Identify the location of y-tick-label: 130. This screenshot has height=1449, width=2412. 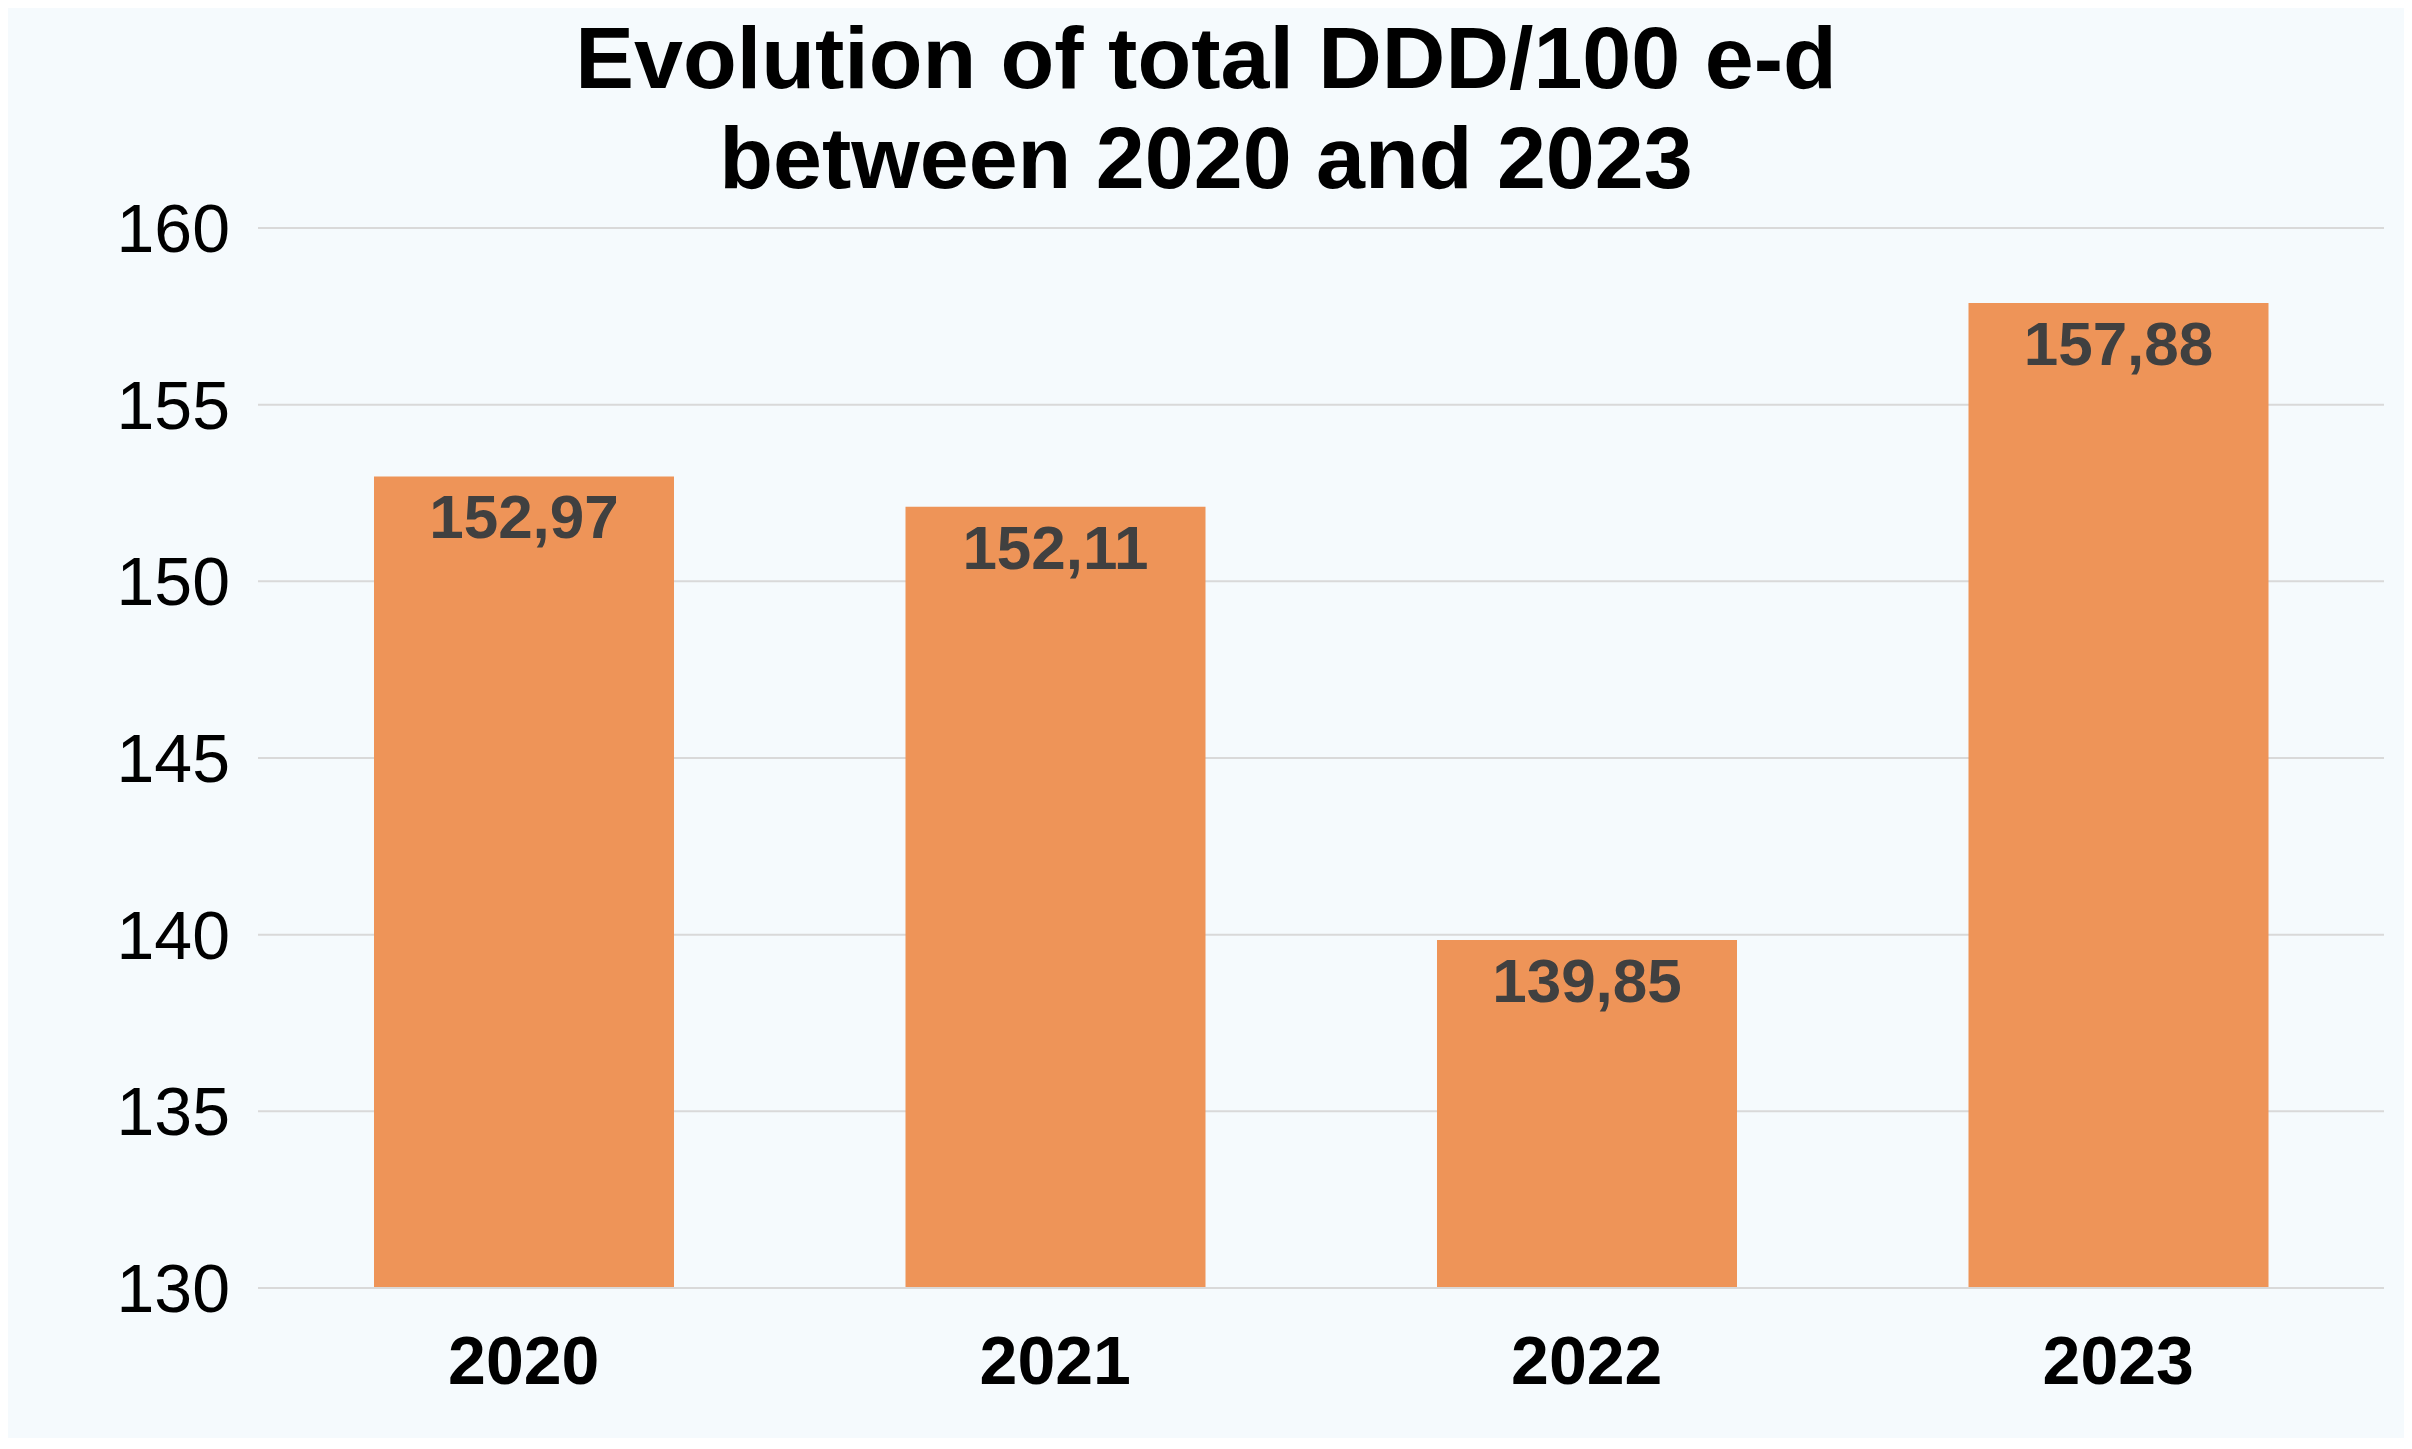
(173, 1288).